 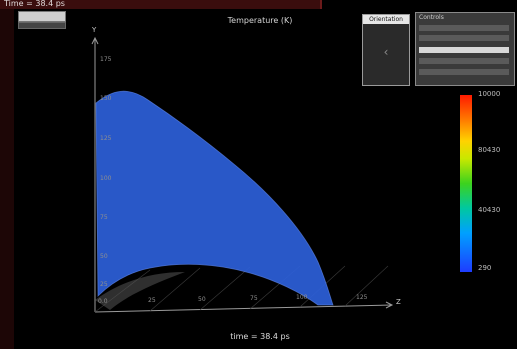 What do you see at coordinates (489, 210) in the screenshot?
I see `colorbar-label: 40430` at bounding box center [489, 210].